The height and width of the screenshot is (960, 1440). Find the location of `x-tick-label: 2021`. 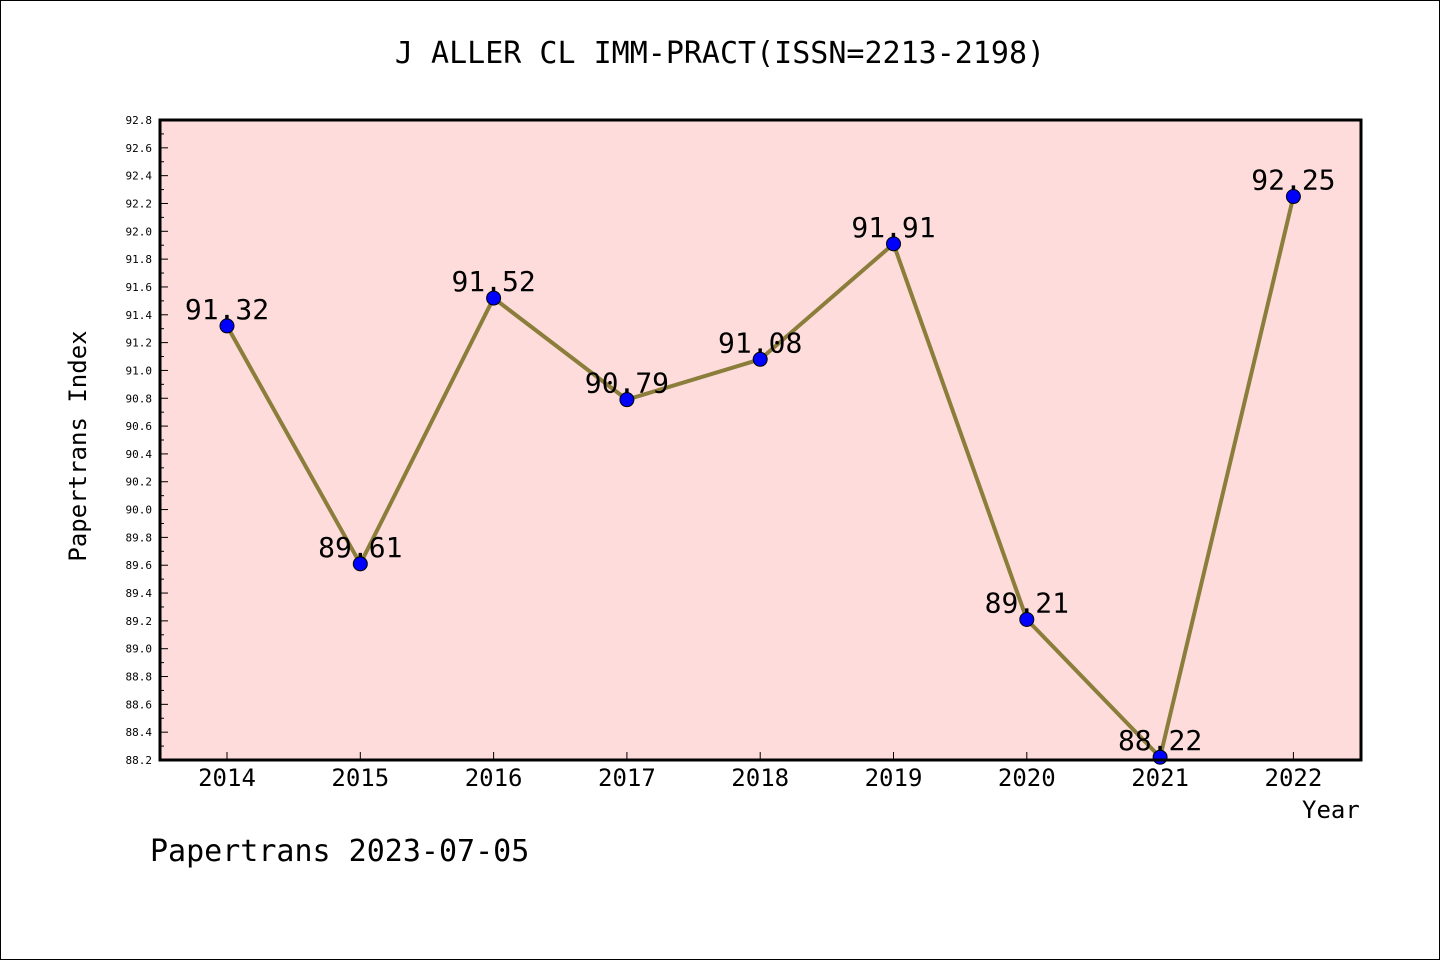

x-tick-label: 2021 is located at coordinates (1160, 778).